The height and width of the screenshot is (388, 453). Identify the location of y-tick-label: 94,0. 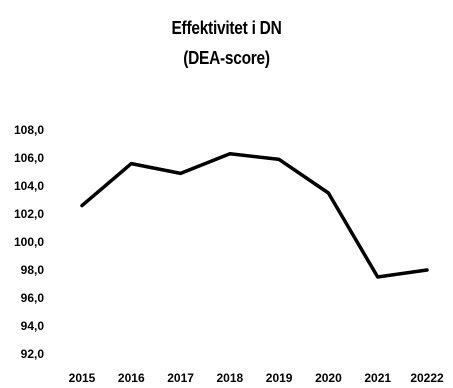
(33, 326).